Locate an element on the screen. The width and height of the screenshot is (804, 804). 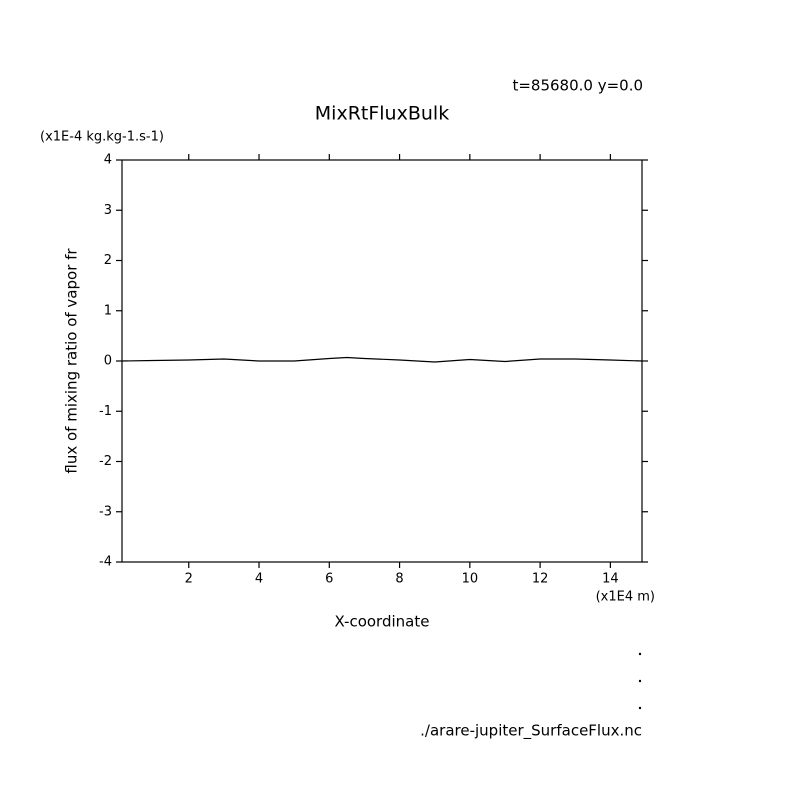
chart-subtitle: t=85680.0 y=0.0 is located at coordinates (577, 86).